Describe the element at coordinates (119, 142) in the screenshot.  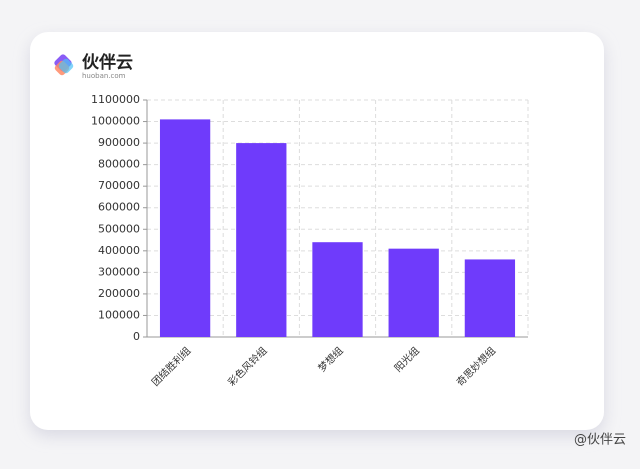
I see `y-tick-label: 900000` at that location.